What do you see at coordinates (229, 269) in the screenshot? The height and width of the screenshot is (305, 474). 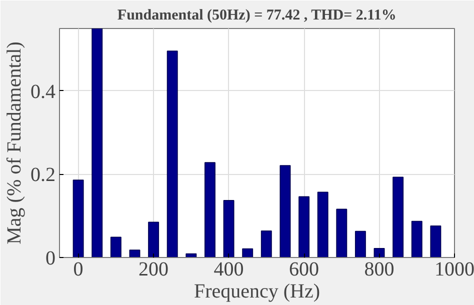 I see `x-tick-label: 400` at bounding box center [229, 269].